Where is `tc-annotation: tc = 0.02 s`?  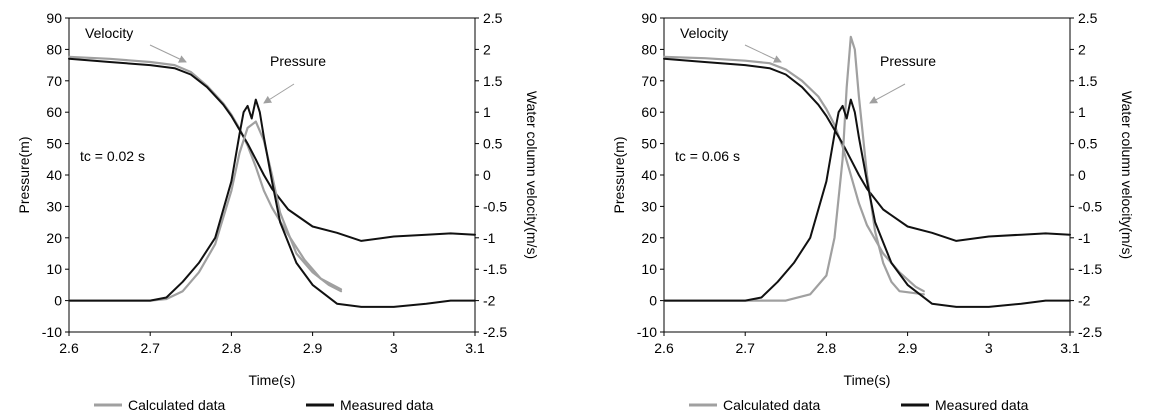 tc-annotation: tc = 0.02 s is located at coordinates (112, 156).